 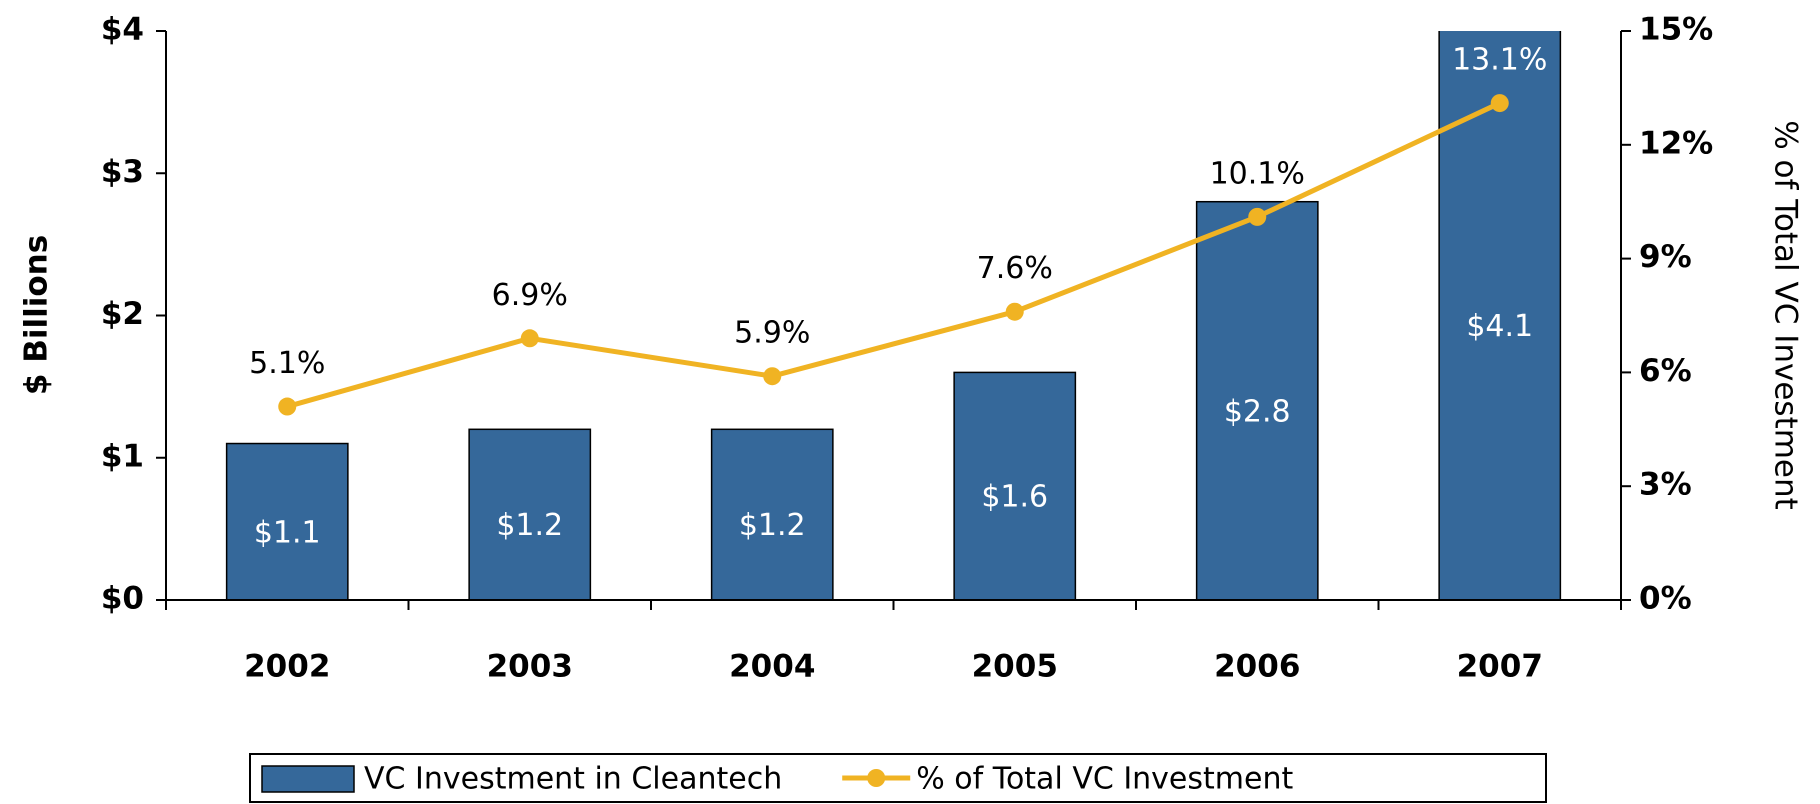 I want to click on y-tick-label: $0, so click(x=122, y=599).